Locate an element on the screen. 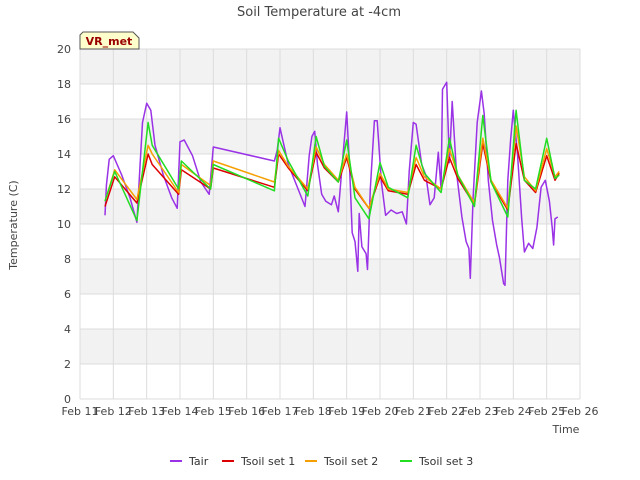 This screenshot has height=480, width=640. x-tick-label: Feb 18 is located at coordinates (313, 411).